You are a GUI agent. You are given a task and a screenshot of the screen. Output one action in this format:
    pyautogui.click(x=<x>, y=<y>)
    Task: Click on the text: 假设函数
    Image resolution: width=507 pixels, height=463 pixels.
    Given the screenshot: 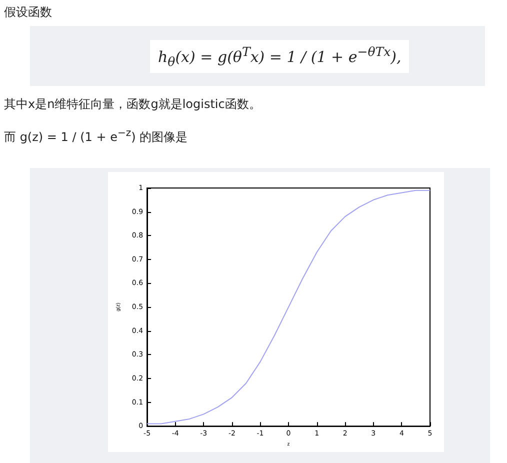 What is the action you would take?
    pyautogui.click(x=28, y=12)
    